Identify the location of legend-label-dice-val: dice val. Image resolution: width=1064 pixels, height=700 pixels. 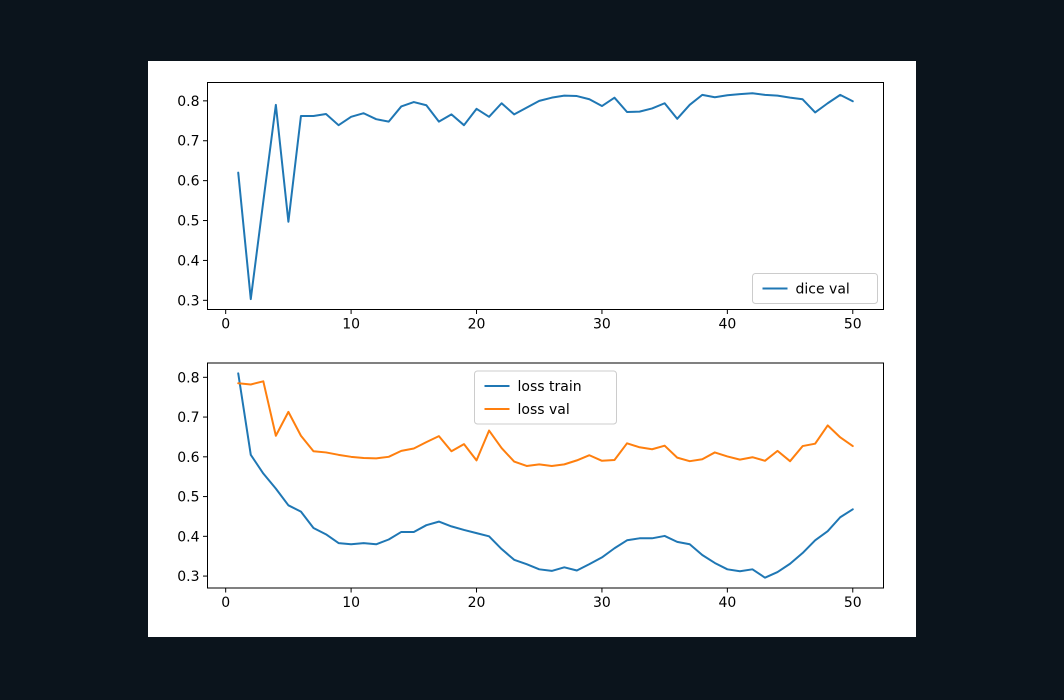
(823, 290).